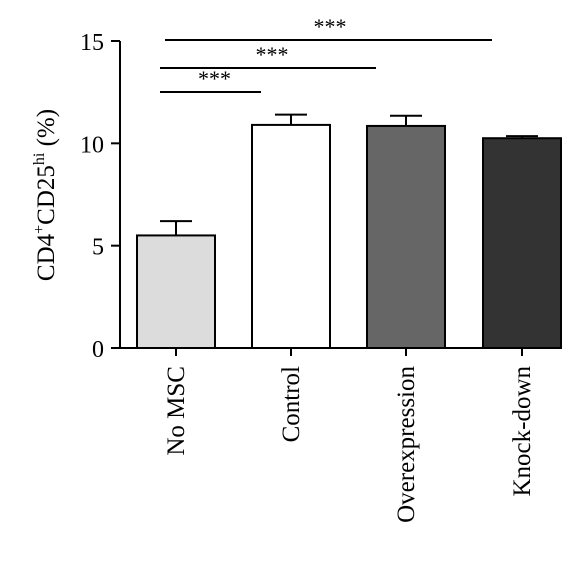  Describe the element at coordinates (98, 350) in the screenshot. I see `y-tick-label: 0` at that location.